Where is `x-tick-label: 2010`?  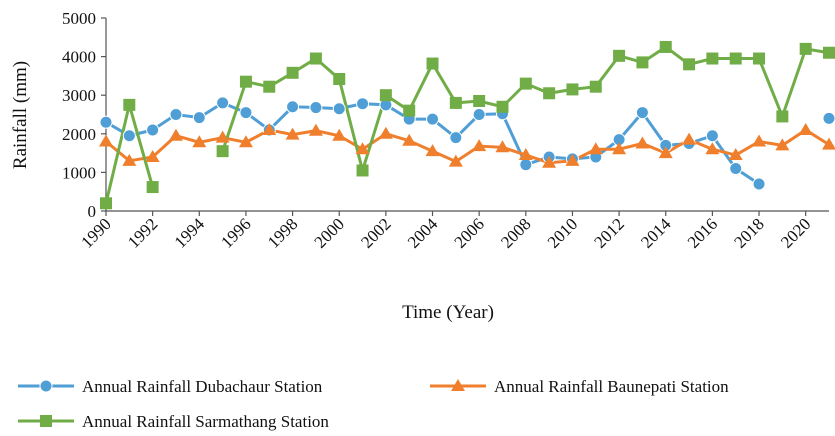 x-tick-label: 2010 is located at coordinates (562, 232).